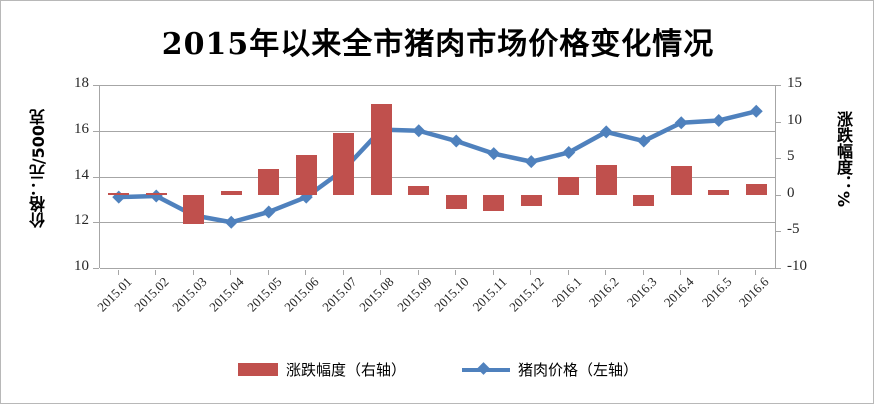 Image resolution: width=876 pixels, height=406 pixels. I want to click on x-axis-tick-label: 2015.02, so click(151, 294).